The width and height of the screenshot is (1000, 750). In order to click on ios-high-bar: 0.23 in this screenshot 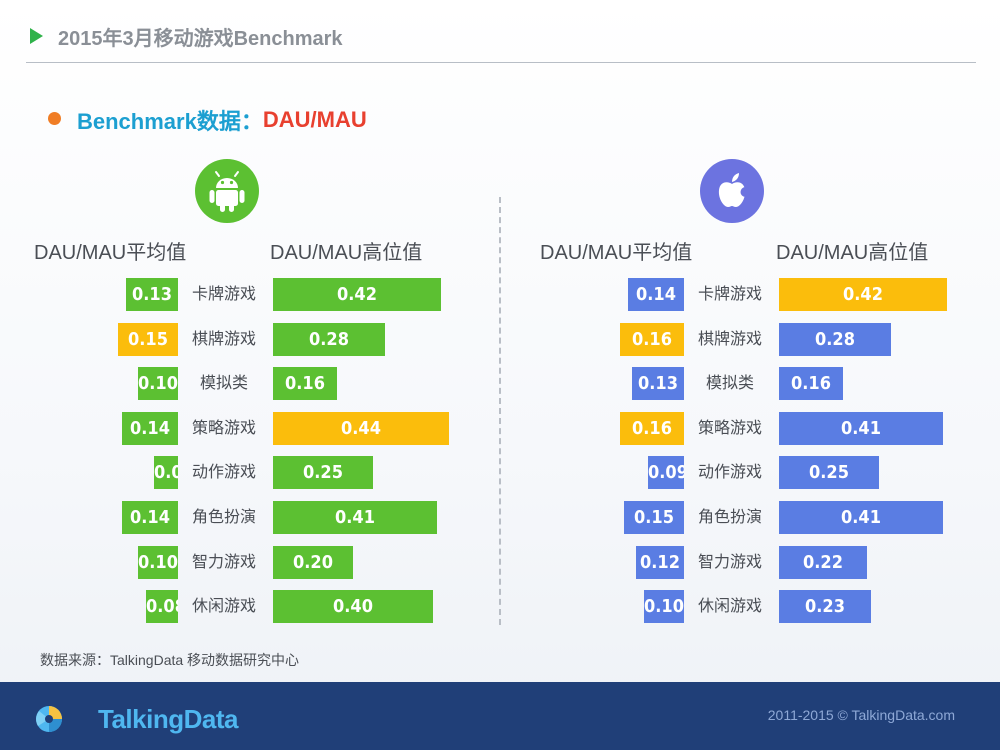, I will do `click(825, 606)`.